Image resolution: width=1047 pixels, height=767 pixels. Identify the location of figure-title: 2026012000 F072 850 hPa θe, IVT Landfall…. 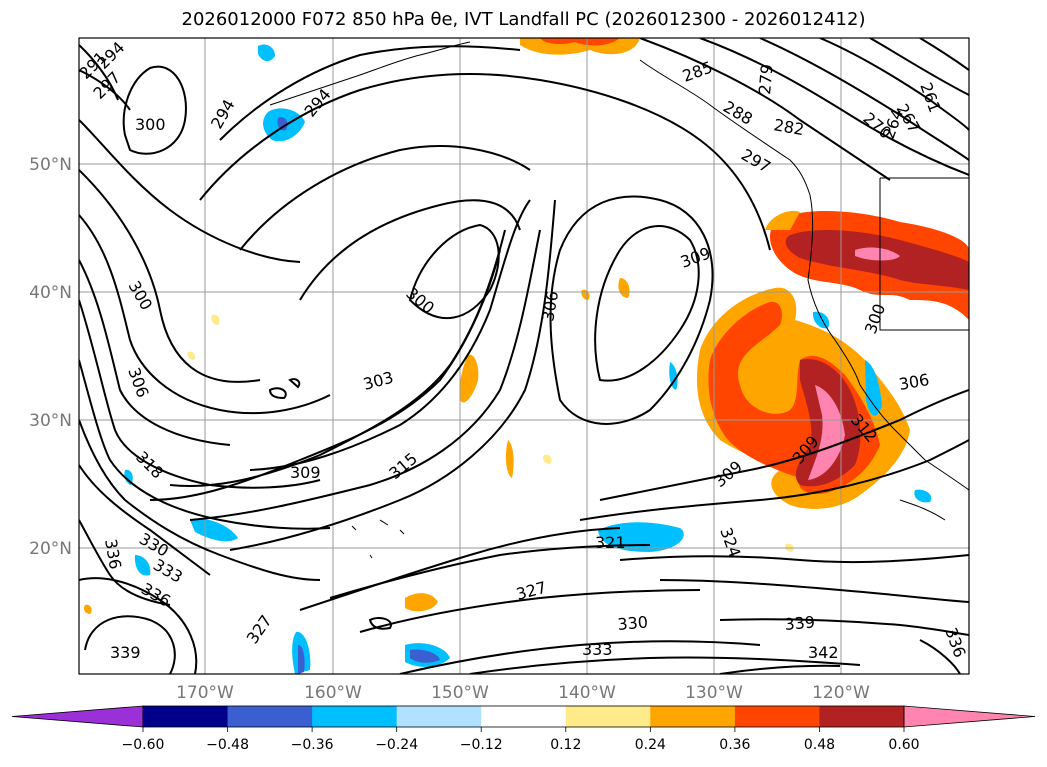
(523, 19).